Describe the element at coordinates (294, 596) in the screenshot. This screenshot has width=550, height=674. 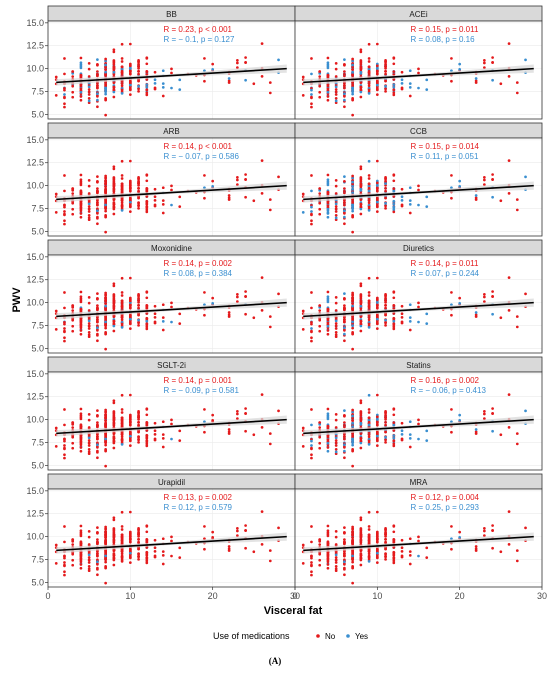
I see `x-tick-label: 0` at that location.